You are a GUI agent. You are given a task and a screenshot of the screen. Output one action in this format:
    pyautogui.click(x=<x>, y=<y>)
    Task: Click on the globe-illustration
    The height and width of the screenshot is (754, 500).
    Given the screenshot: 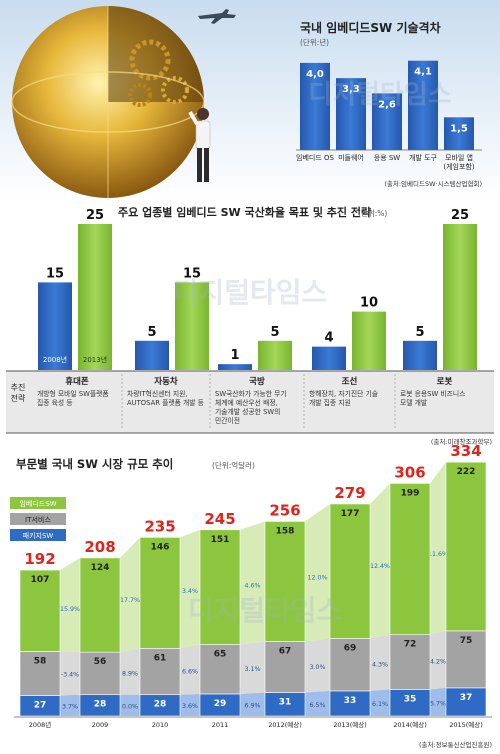 What is the action you would take?
    pyautogui.click(x=108, y=102)
    